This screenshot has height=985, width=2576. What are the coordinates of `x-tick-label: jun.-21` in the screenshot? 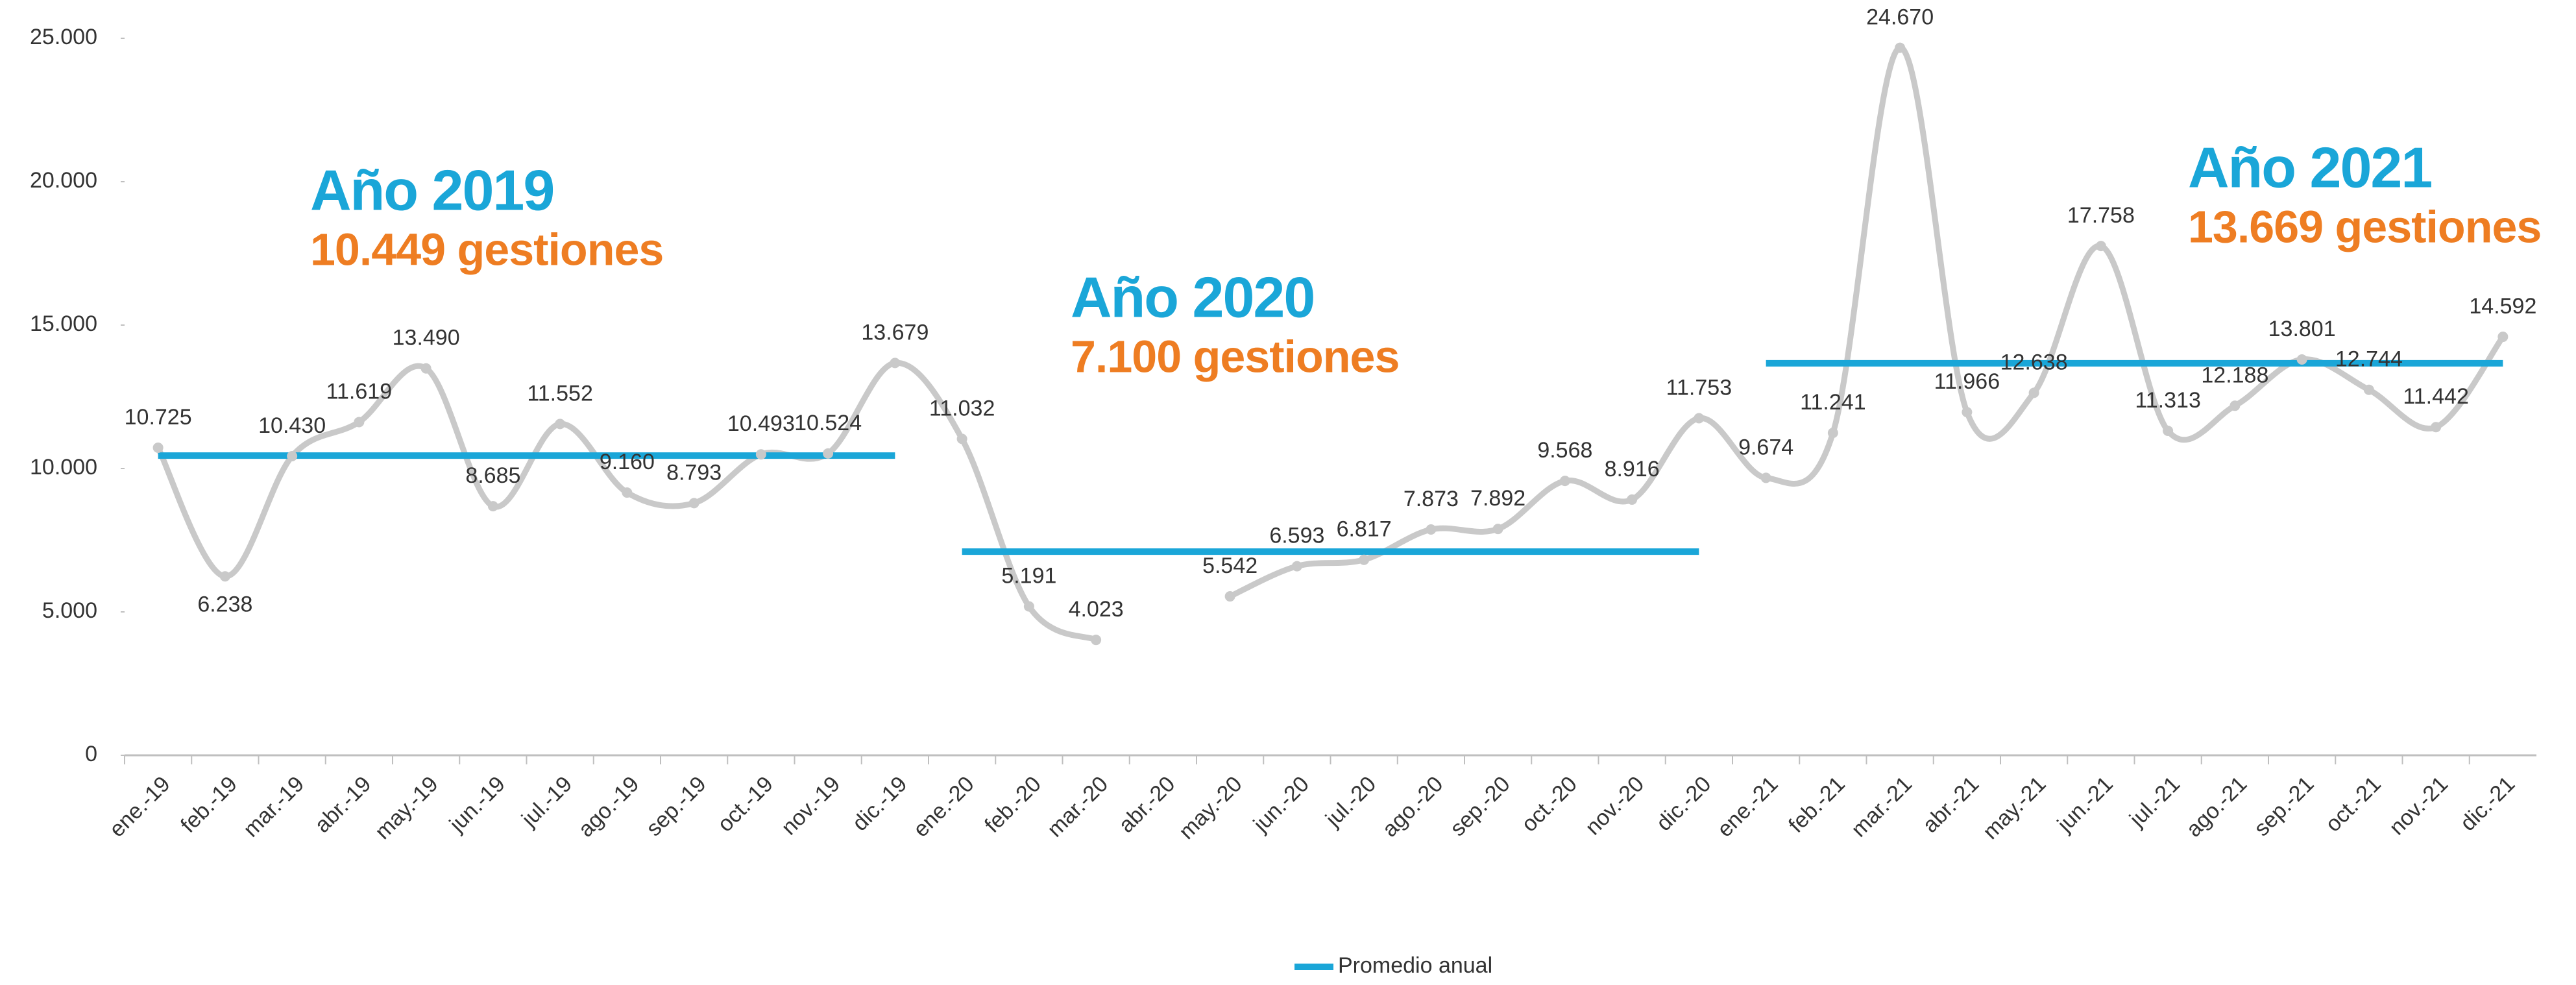 It's located at (2085, 804).